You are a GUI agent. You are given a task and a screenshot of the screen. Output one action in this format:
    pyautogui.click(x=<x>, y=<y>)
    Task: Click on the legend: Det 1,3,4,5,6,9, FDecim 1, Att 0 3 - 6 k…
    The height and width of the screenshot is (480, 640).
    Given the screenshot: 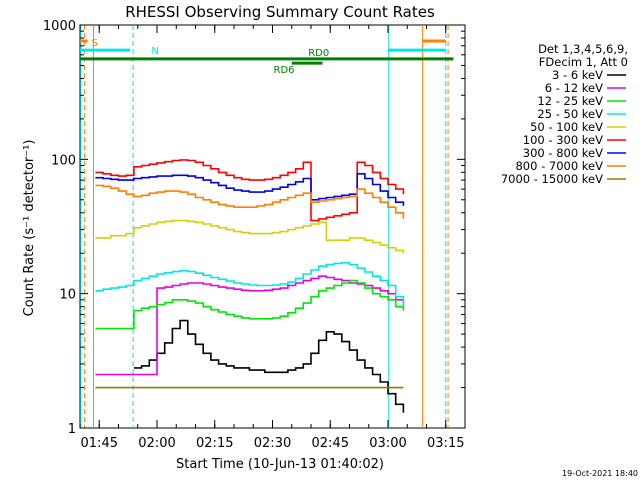 What is the action you would take?
    pyautogui.click(x=564, y=114)
    